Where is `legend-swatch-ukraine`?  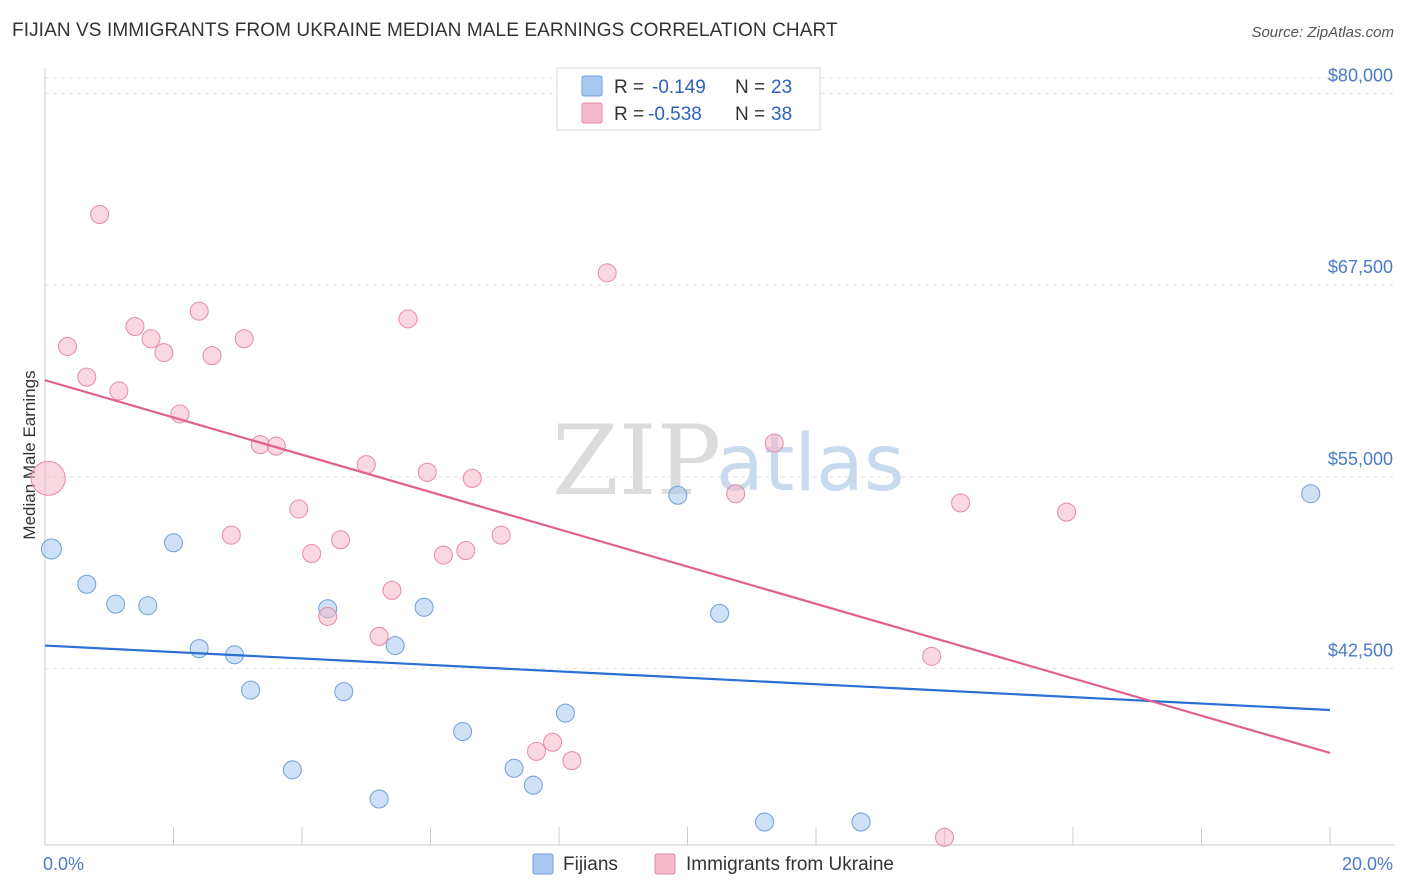
legend-swatch-ukraine is located at coordinates (592, 113).